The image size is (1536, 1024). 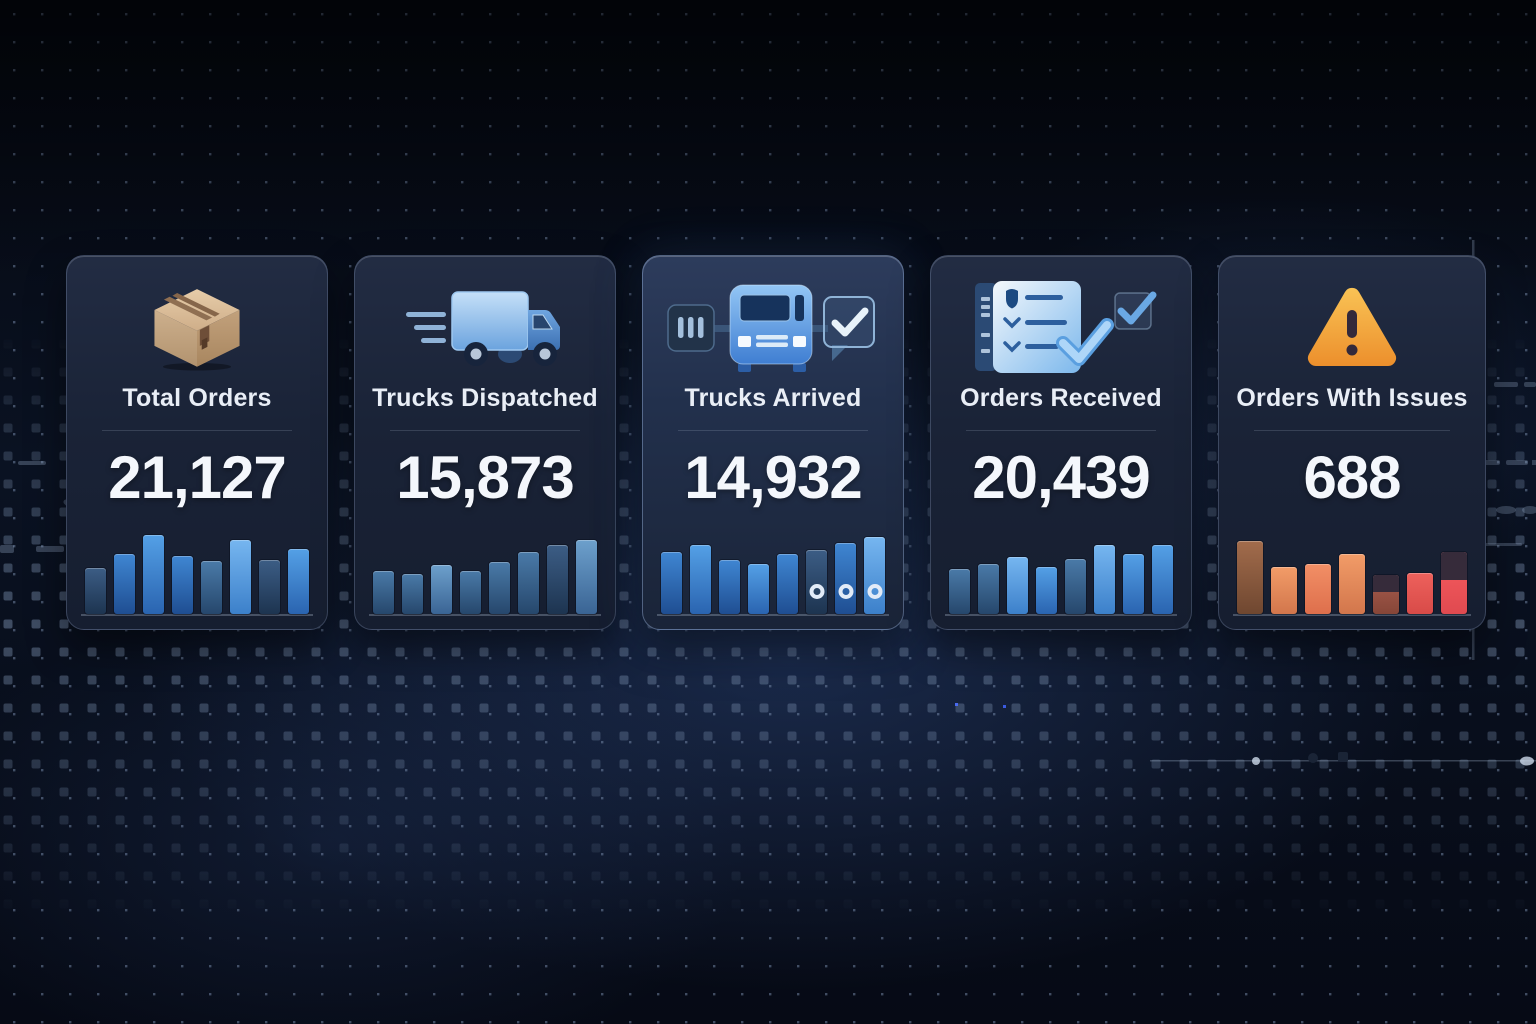 I want to click on total-orders-trend-chart, so click(x=197, y=572).